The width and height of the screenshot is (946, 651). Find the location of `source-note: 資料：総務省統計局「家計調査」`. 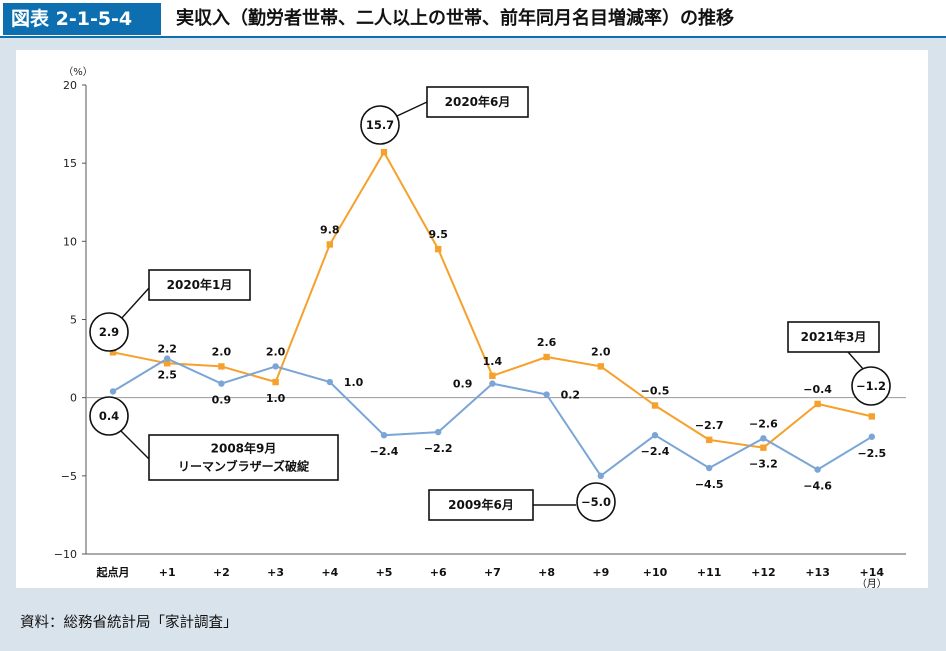

source-note: 資料：総務省統計局「家計調査」 is located at coordinates (129, 623).